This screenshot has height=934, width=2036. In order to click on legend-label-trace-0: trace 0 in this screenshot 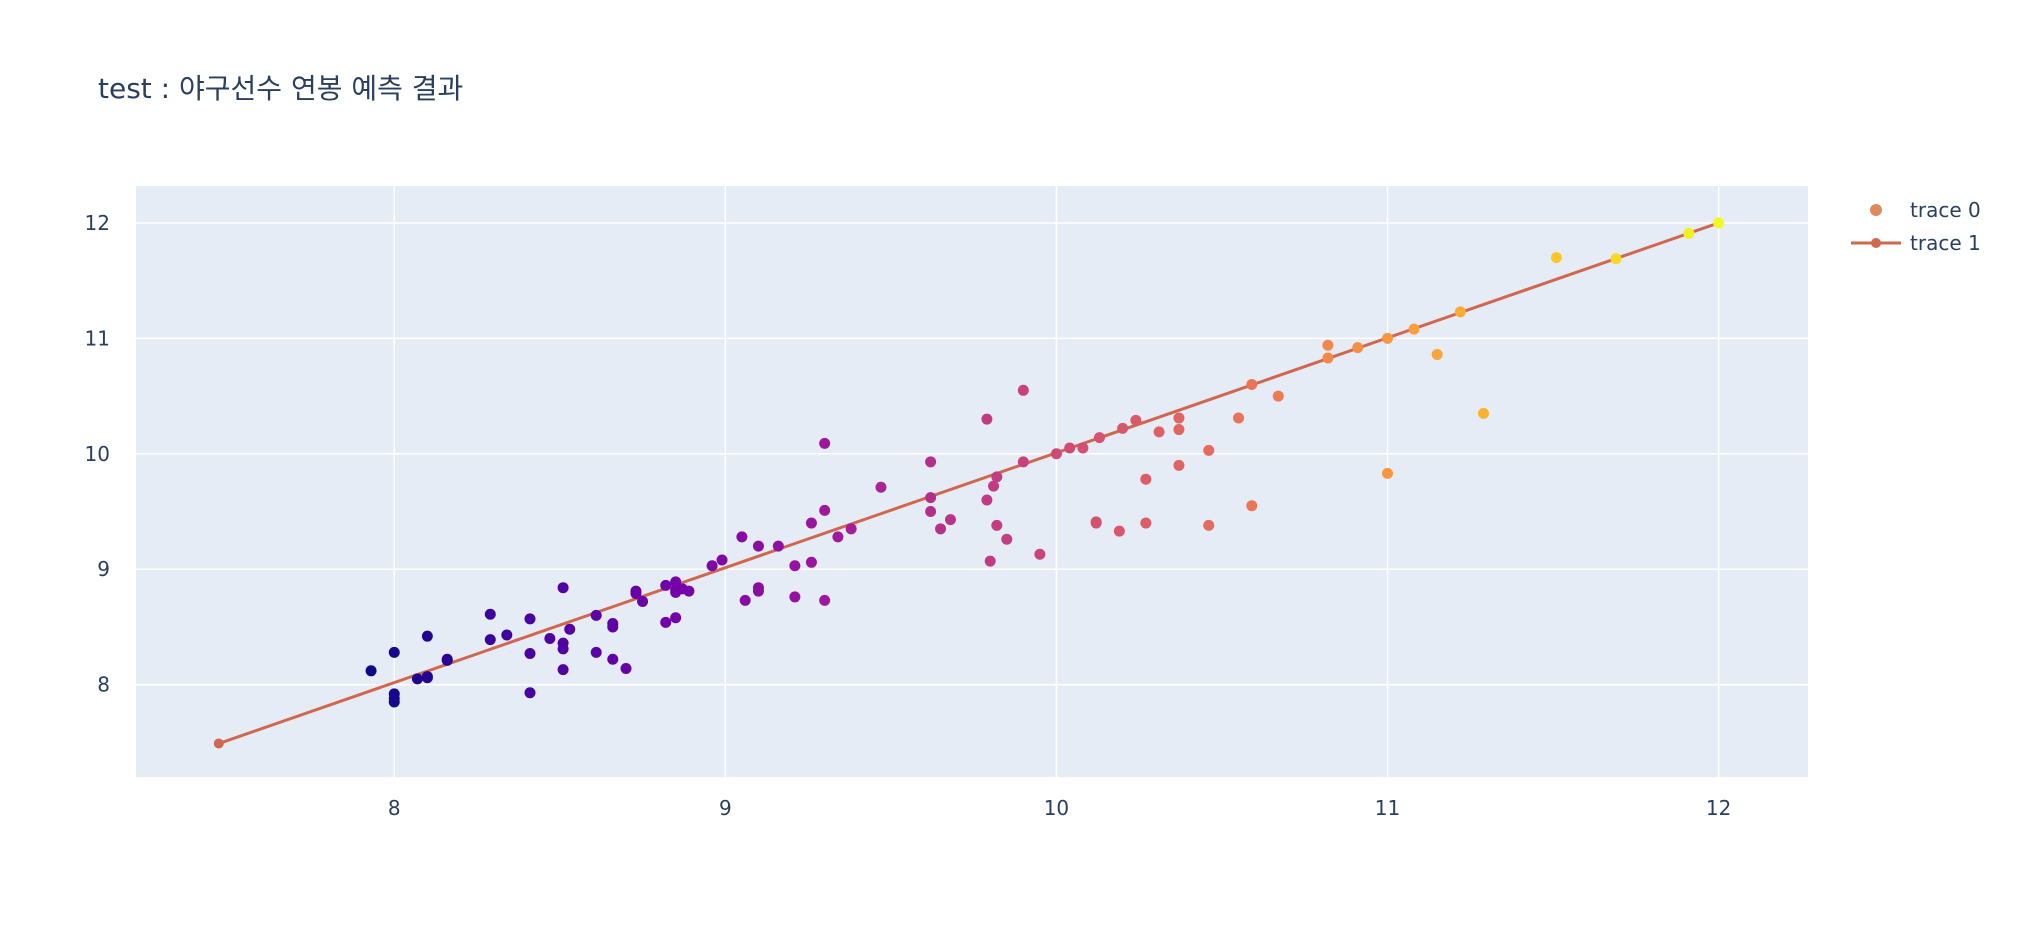, I will do `click(1945, 210)`.